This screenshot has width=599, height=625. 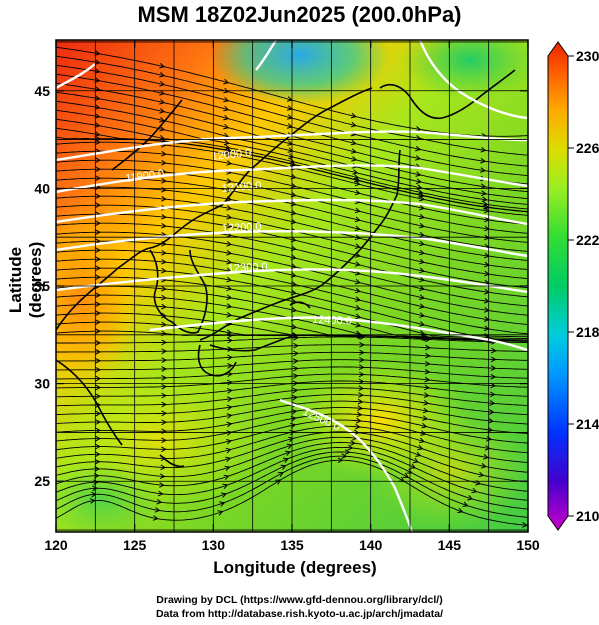 I want to click on contour-label: 12100.0, so click(x=241, y=187).